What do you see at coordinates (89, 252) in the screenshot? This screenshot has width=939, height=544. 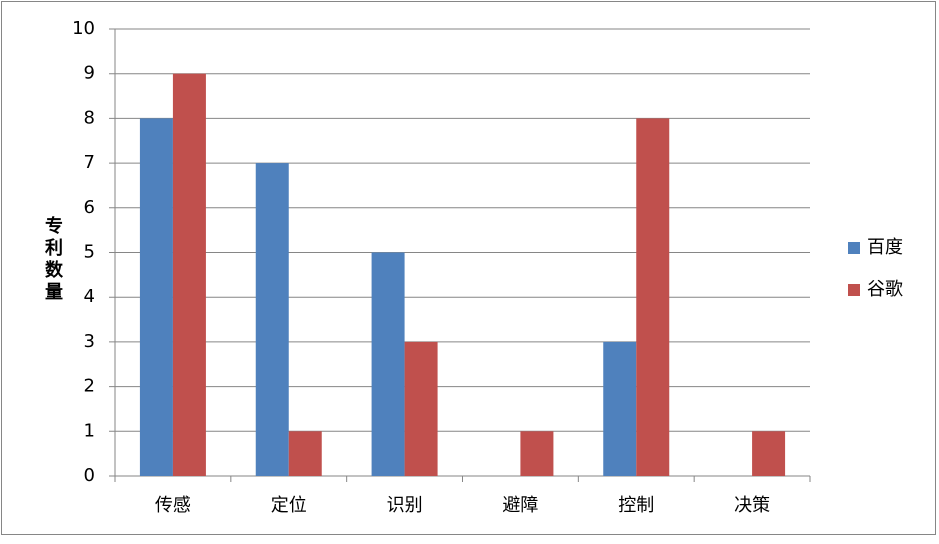 I see `y-tick-label: 5` at bounding box center [89, 252].